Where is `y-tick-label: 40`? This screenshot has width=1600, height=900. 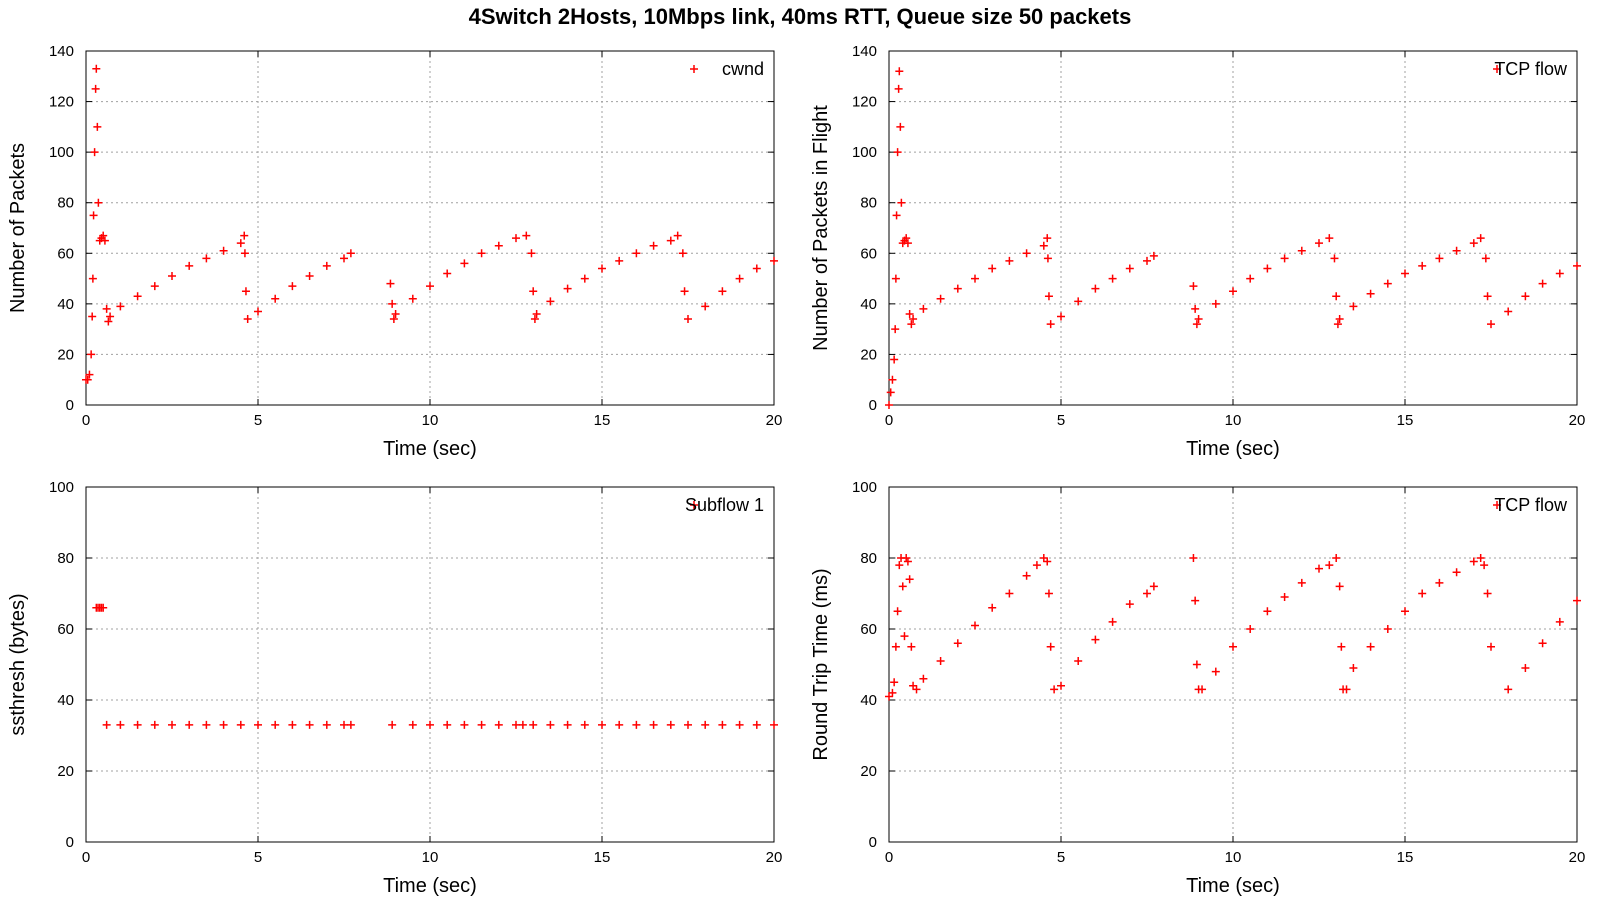 y-tick-label: 40 is located at coordinates (65, 304).